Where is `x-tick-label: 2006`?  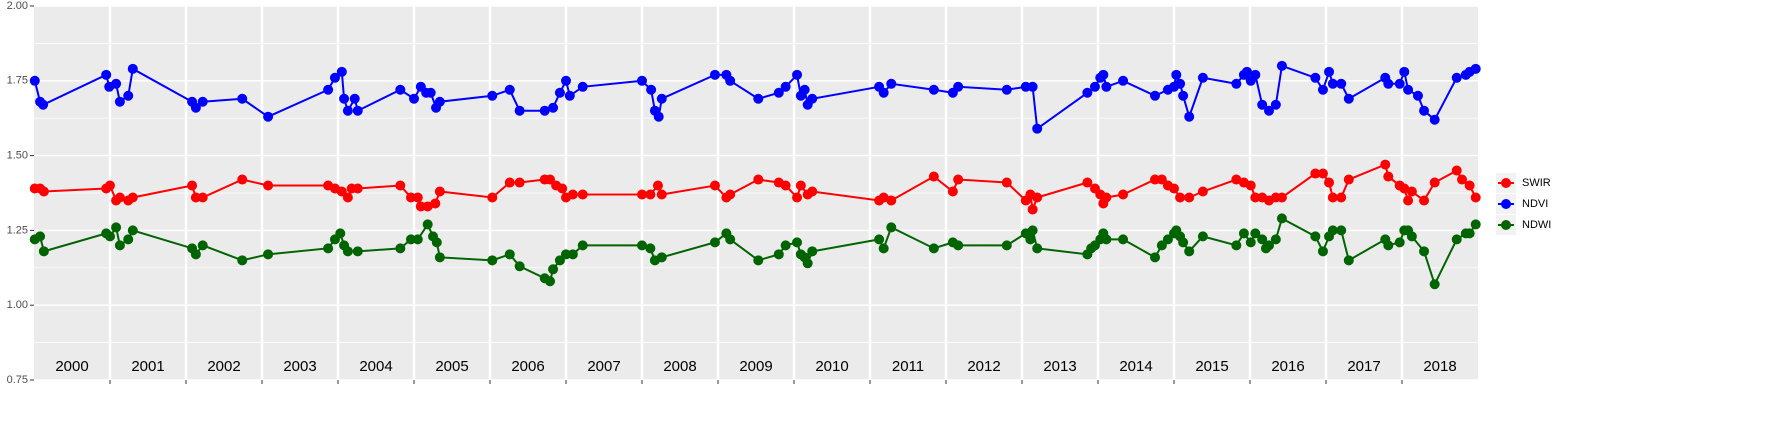 x-tick-label: 2006 is located at coordinates (527, 366).